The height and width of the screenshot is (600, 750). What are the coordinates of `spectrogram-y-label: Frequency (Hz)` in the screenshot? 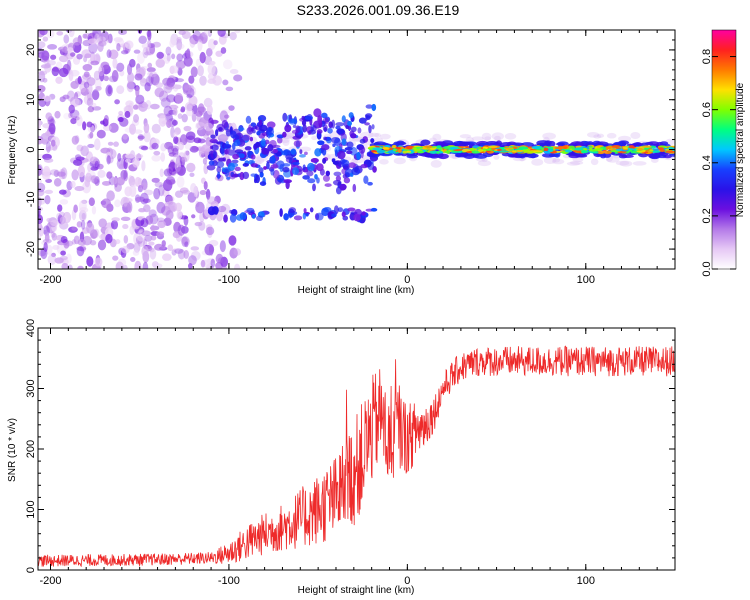 It's located at (12, 150).